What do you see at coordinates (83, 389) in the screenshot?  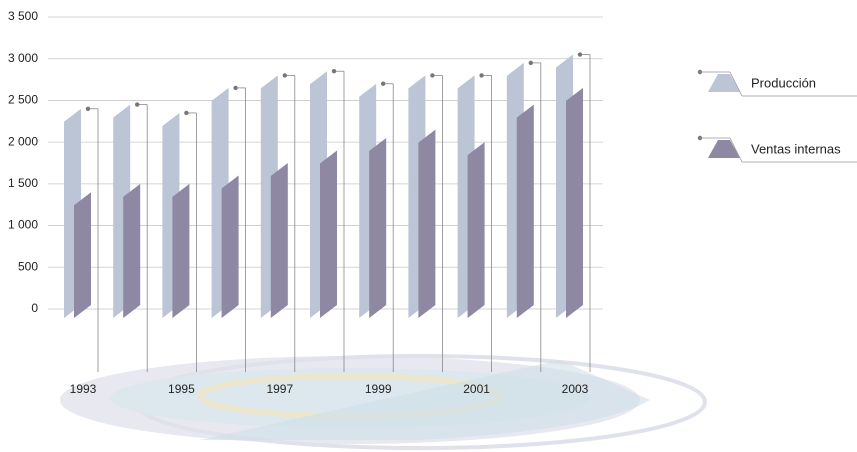 I see `x-tick-label: 1993` at bounding box center [83, 389].